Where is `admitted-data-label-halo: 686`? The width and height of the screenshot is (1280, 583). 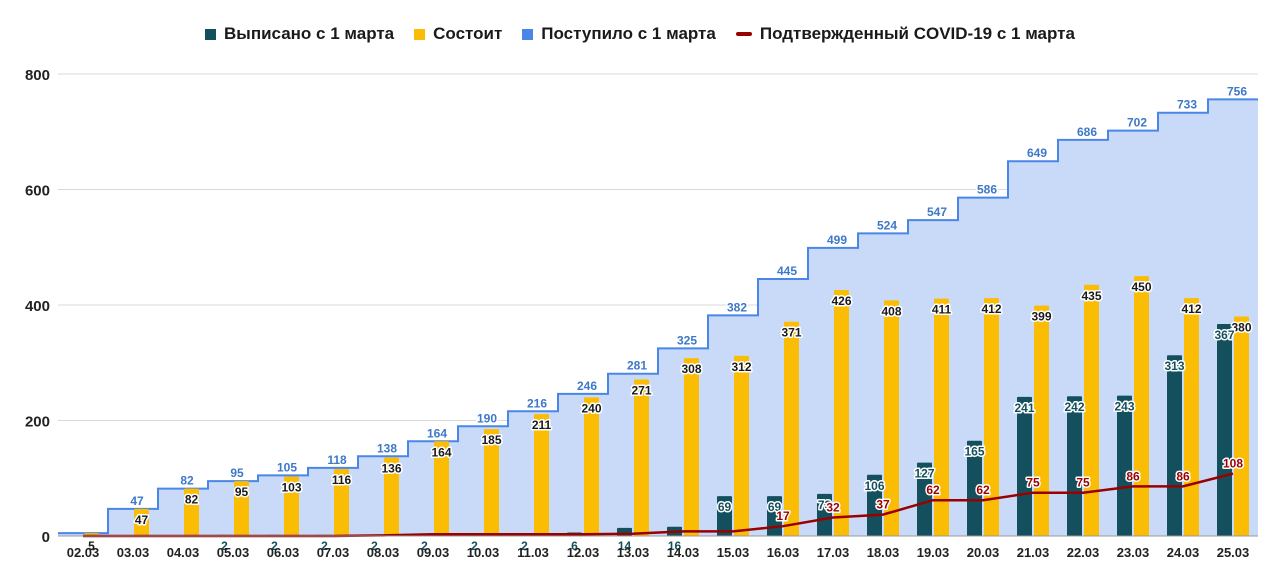 admitted-data-label-halo: 686 is located at coordinates (1087, 132).